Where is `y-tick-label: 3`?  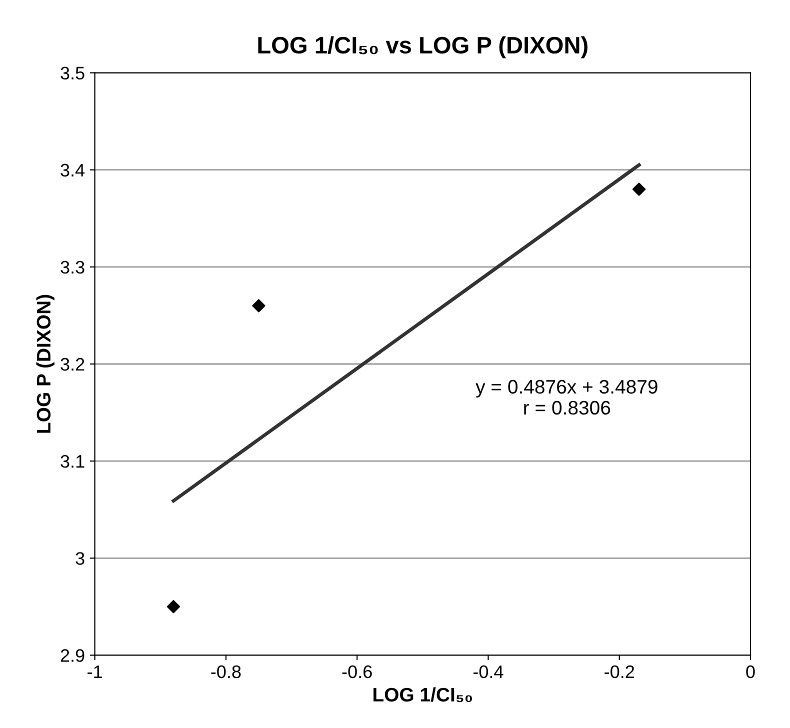
y-tick-label: 3 is located at coordinates (80, 558).